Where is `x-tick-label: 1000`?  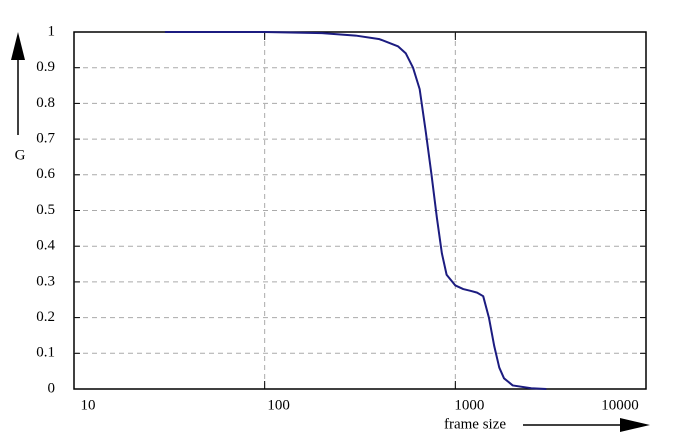 x-tick-label: 1000 is located at coordinates (469, 405).